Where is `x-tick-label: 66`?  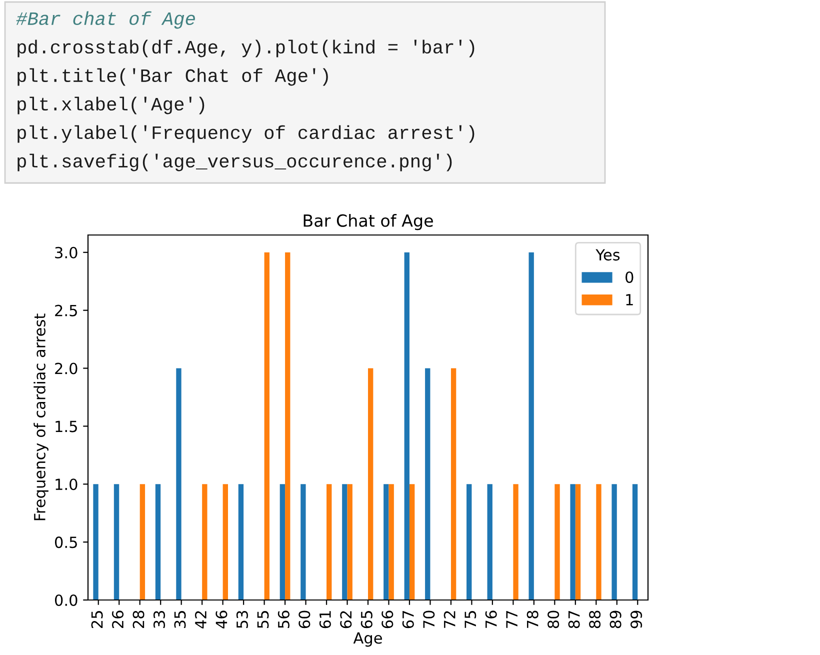 x-tick-label: 66 is located at coordinates (388, 619).